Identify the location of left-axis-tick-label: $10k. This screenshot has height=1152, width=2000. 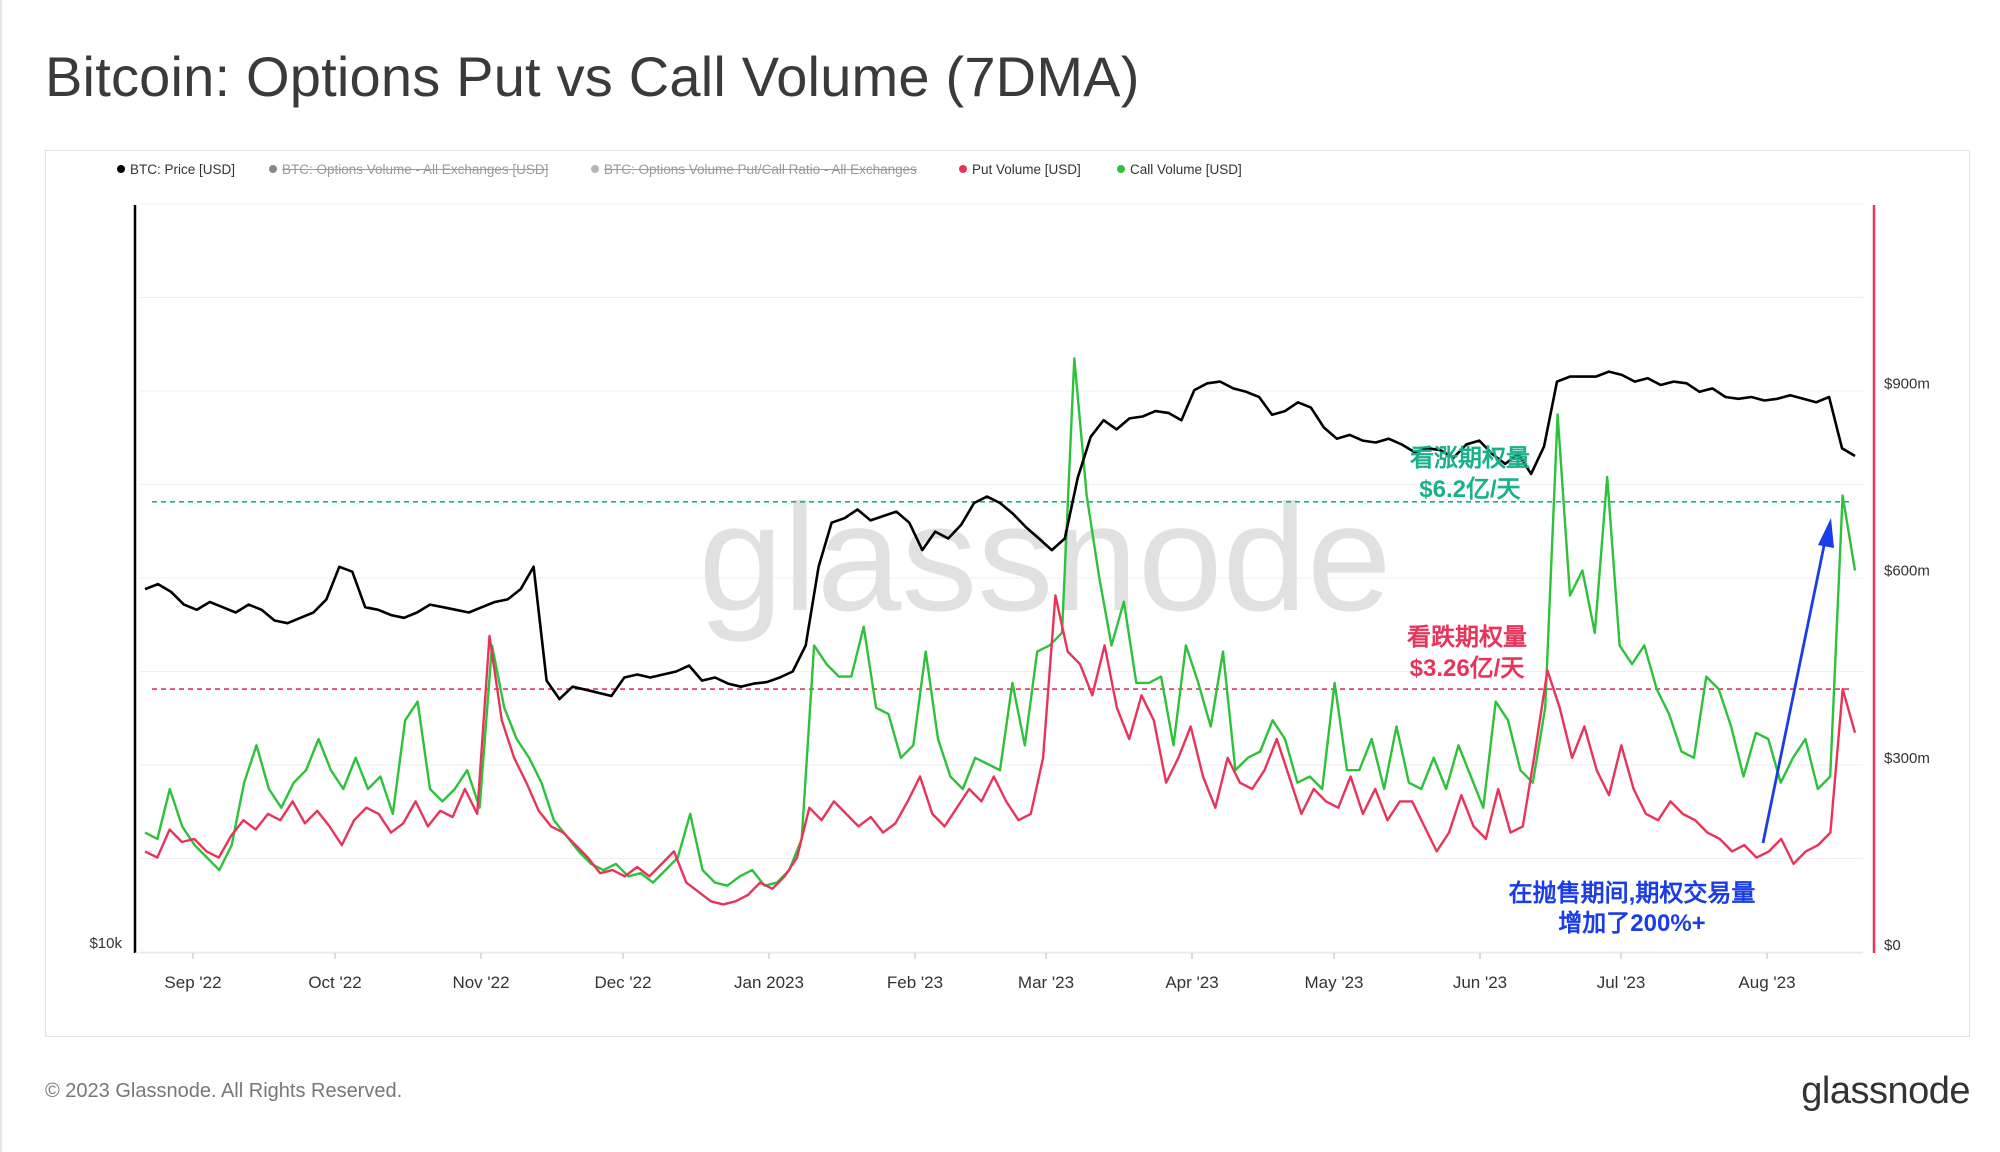
(105, 943).